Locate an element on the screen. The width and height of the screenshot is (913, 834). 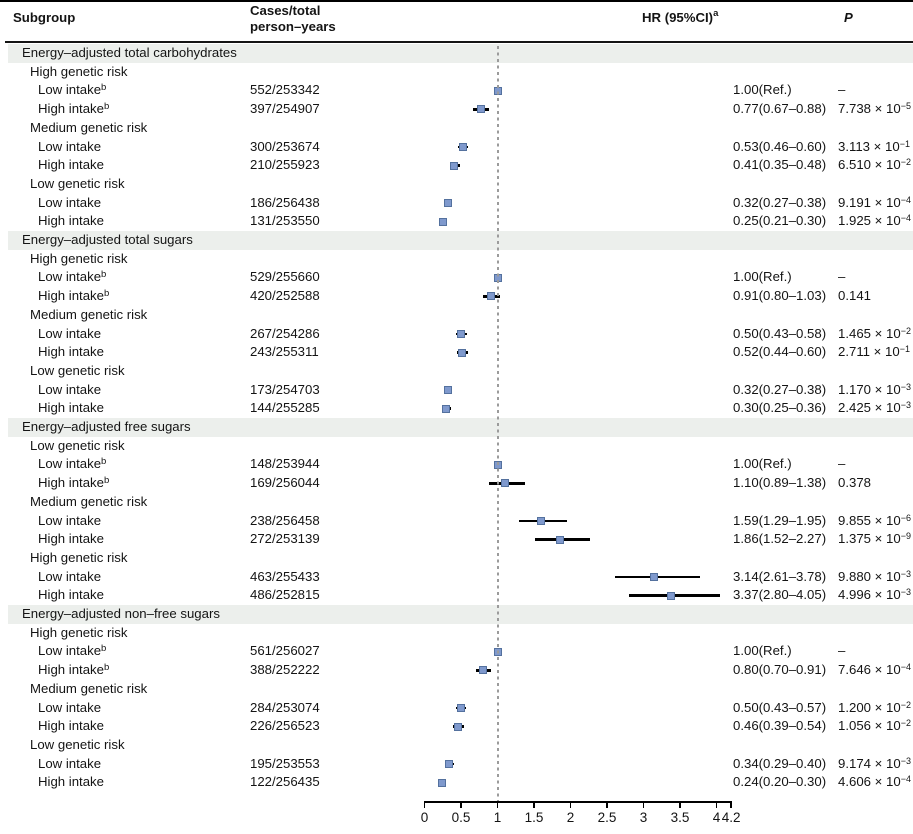
ci-line is located at coordinates (658, 577).